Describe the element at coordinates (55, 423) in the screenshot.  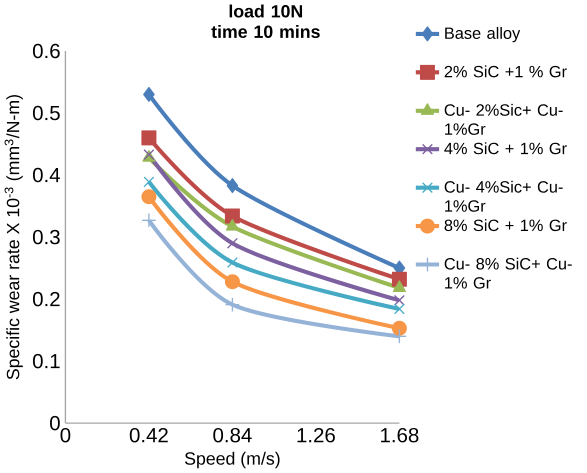
I see `y-tick-label: 0` at that location.